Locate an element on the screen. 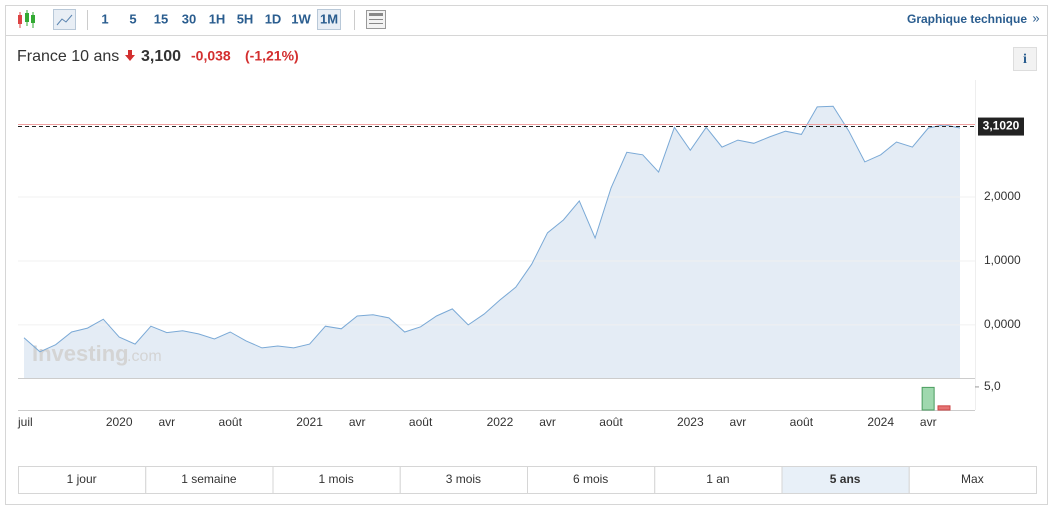 Image resolution: width=1054 pixels, height=516 pixels. x-tick-label: 2020 is located at coordinates (119, 422).